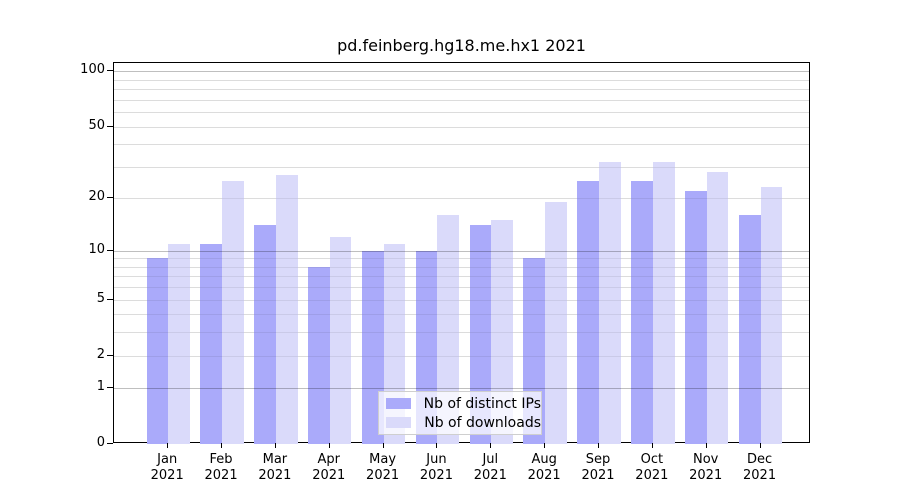 This screenshot has height=500, width=900. What do you see at coordinates (749, 330) in the screenshot?
I see `bar-dec-distinct-ips` at bounding box center [749, 330].